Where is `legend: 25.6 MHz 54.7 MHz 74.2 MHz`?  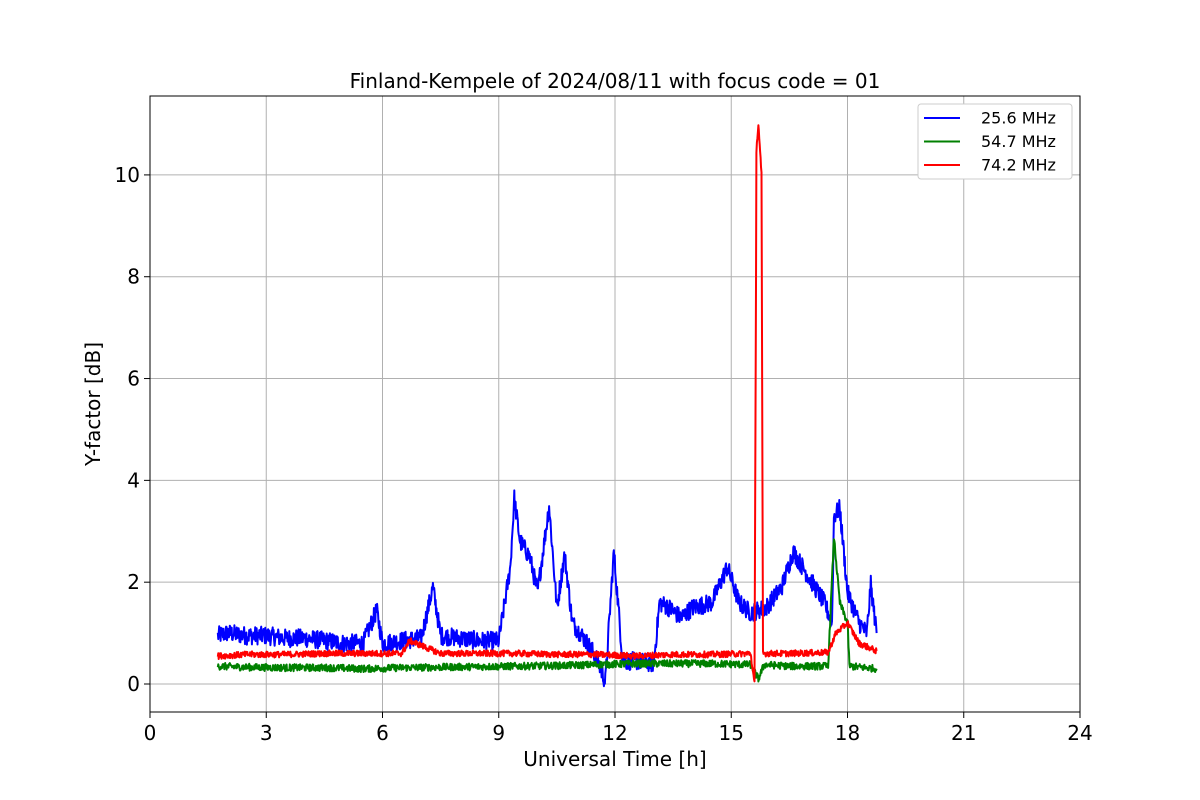 legend: 25.6 MHz 54.7 MHz 74.2 MHz is located at coordinates (995, 141).